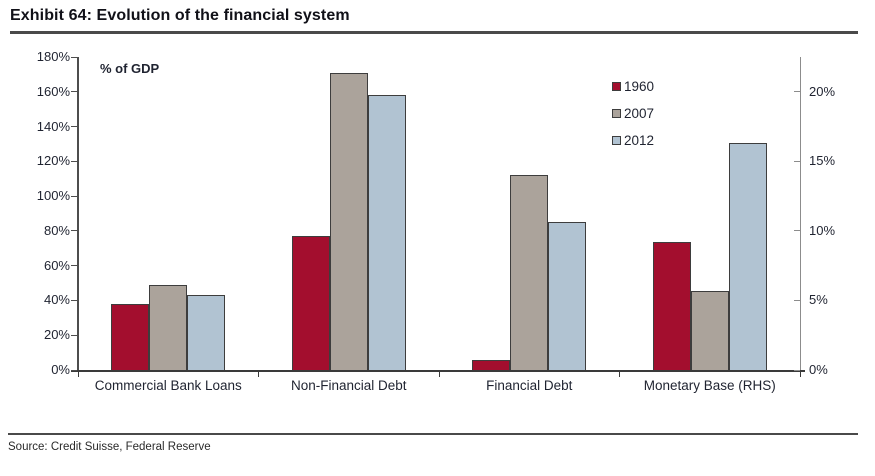 The image size is (875, 476). I want to click on bar-2007-financial-debt, so click(529, 272).